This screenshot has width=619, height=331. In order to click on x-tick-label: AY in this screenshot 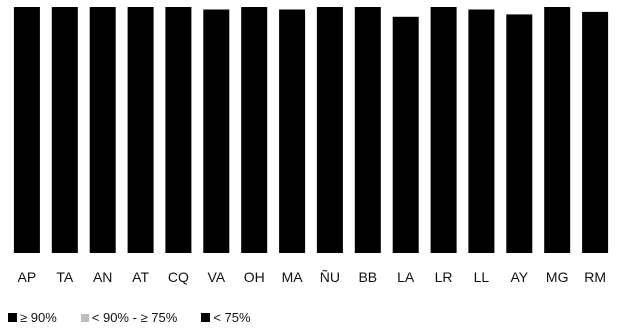, I will do `click(519, 277)`.